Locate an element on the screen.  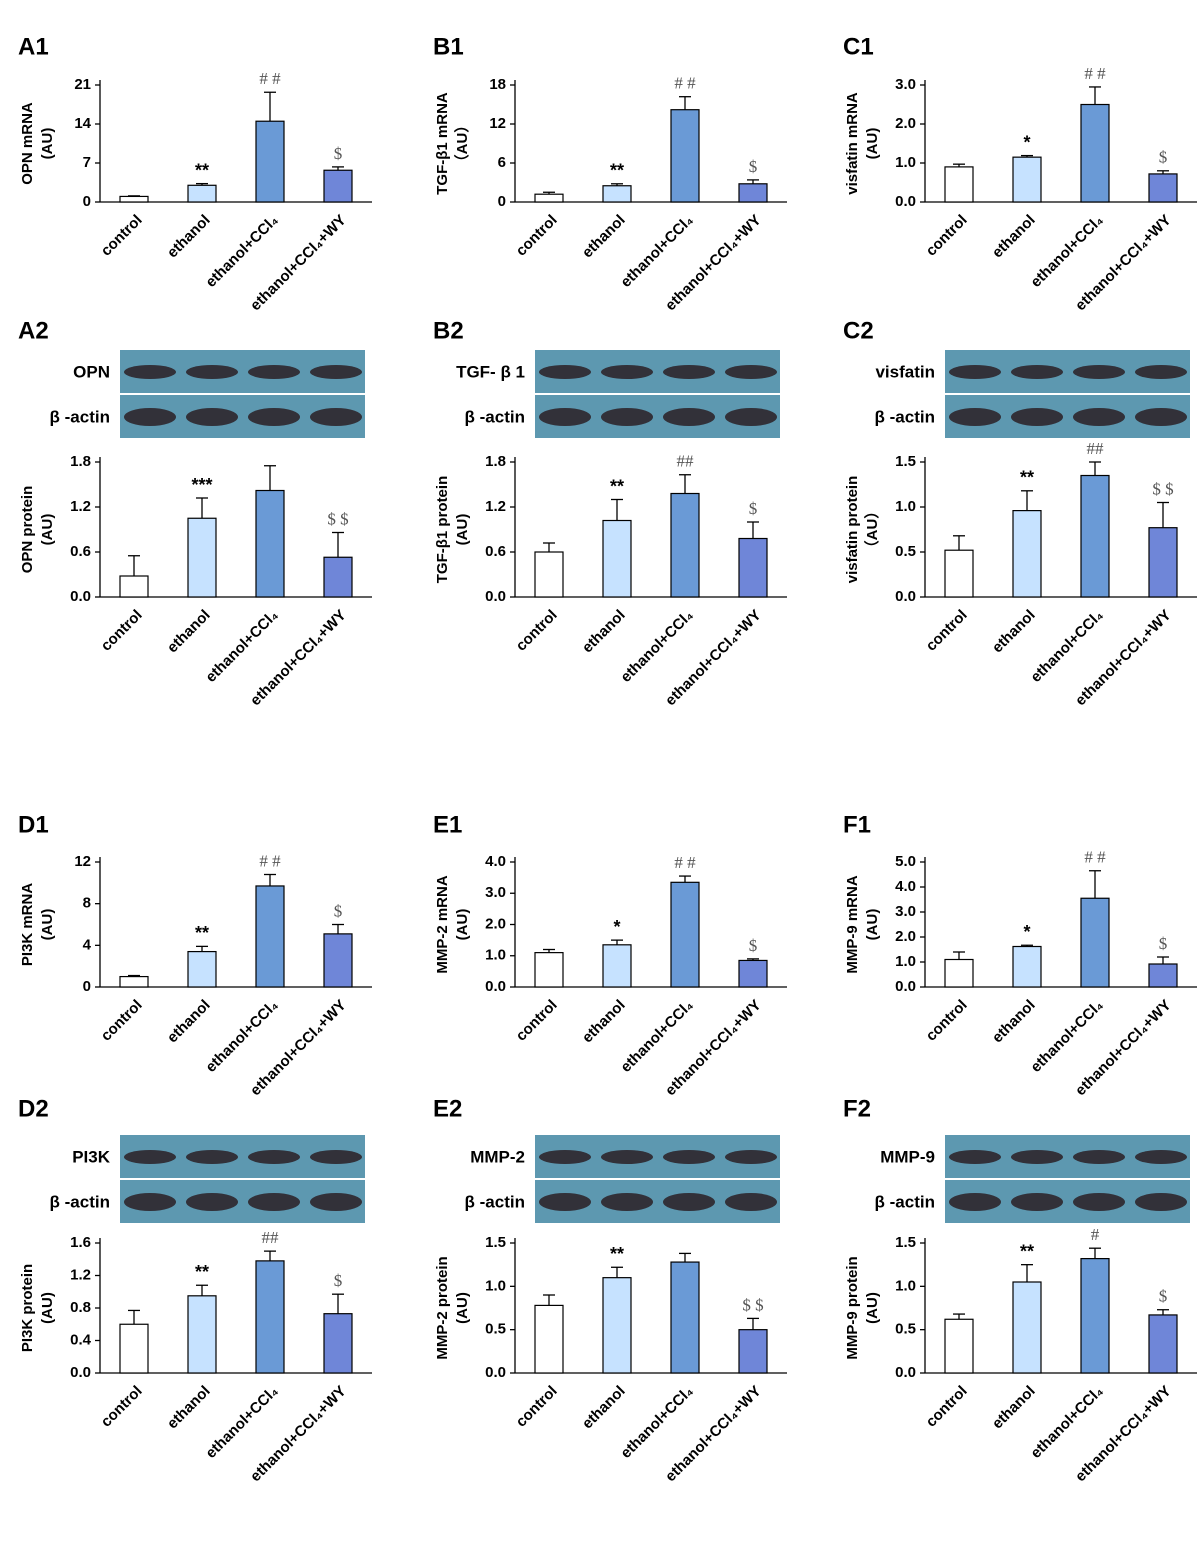
y-tick-label: 6 is located at coordinates (502, 162).